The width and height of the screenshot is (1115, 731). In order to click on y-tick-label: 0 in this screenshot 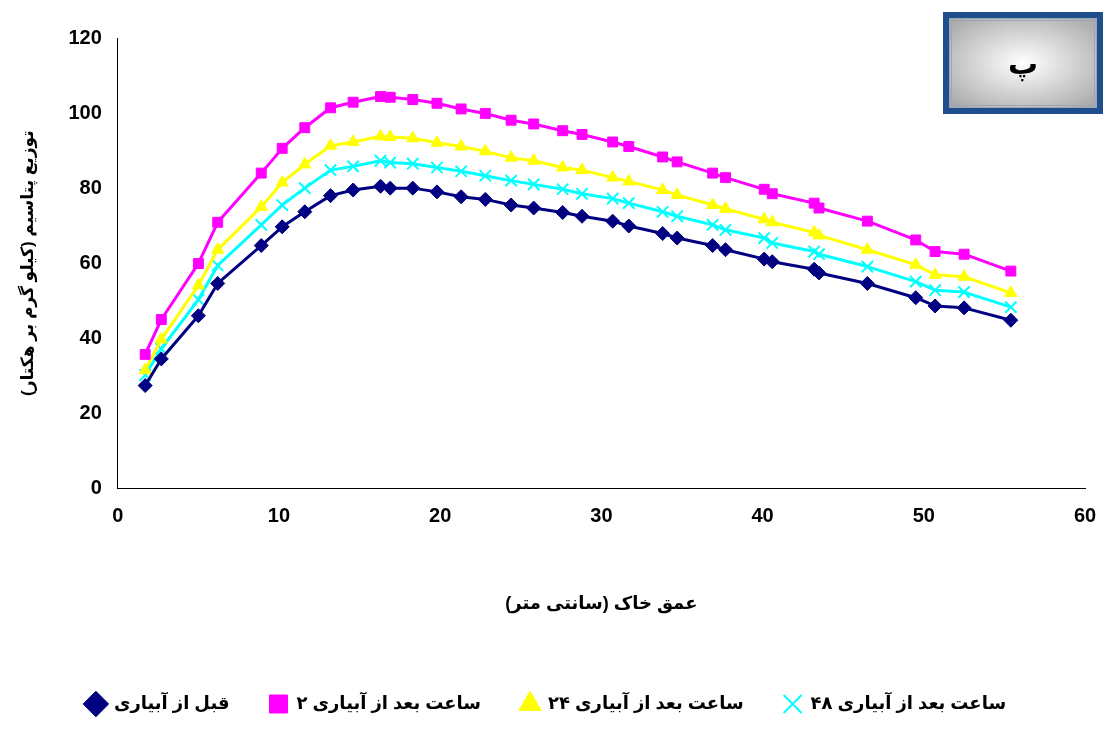, I will do `click(96, 486)`.